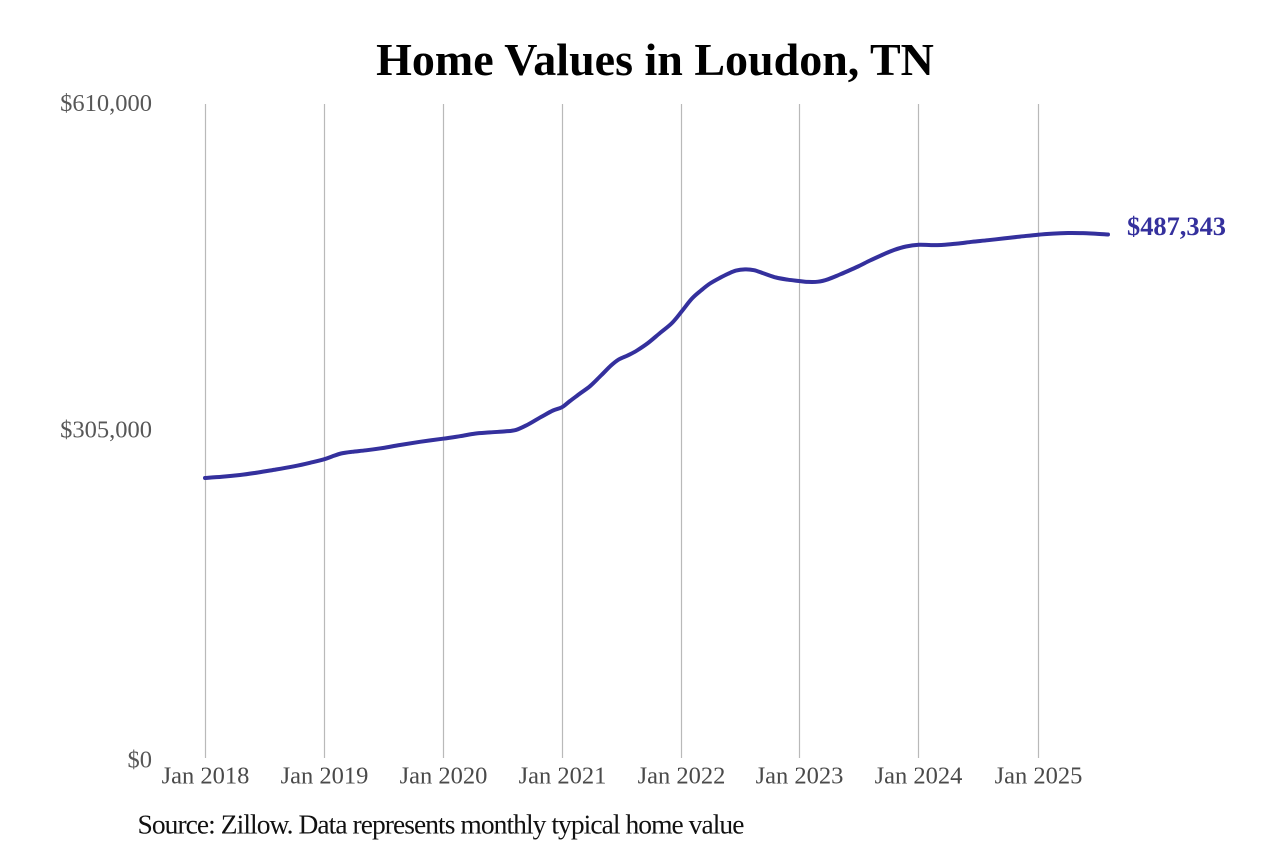 Image resolution: width=1280 pixels, height=858 pixels. I want to click on svg-text: Home Values in Loudon, TN, so click(655, 59).